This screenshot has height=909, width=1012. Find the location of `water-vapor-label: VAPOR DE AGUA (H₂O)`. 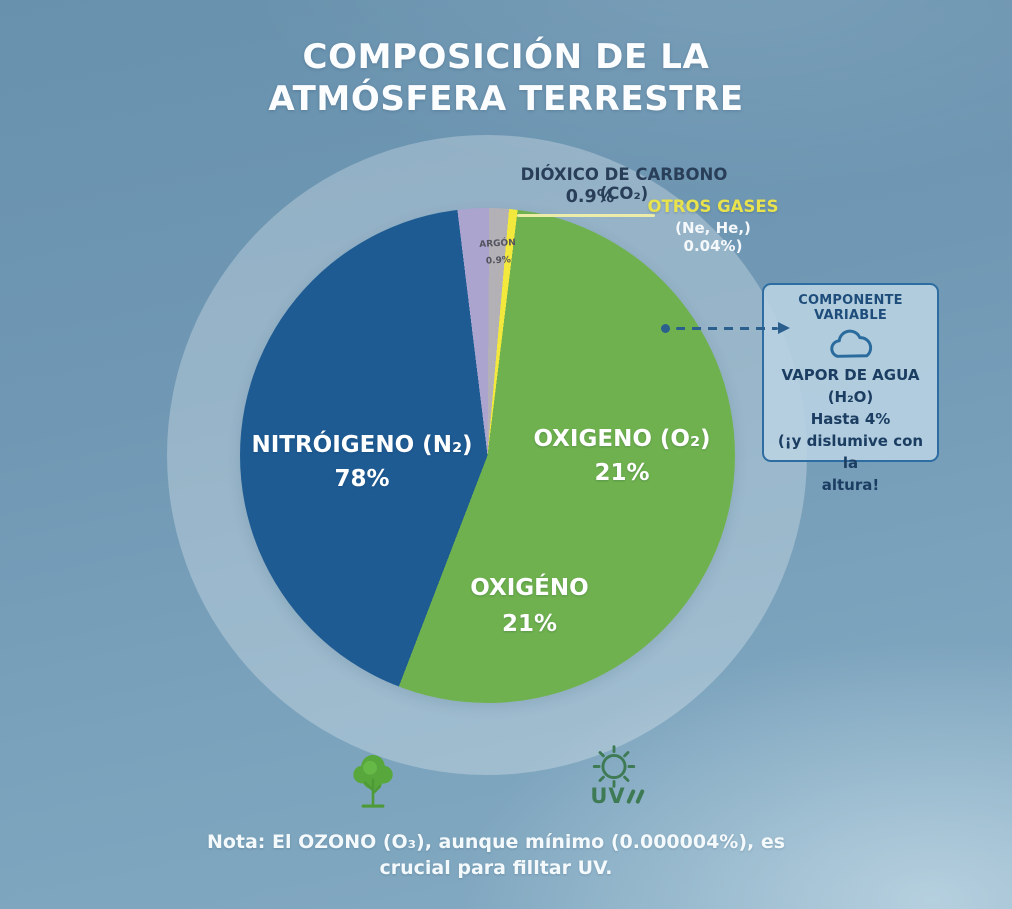

water-vapor-label: VAPOR DE AGUA (H₂O) is located at coordinates (850, 386).